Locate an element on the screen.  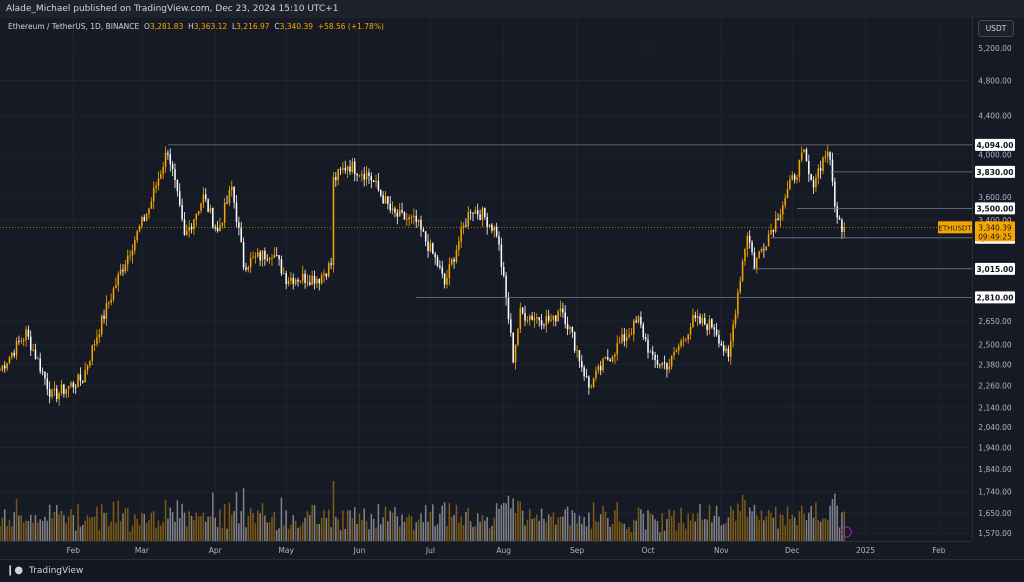
y-tick-label: 2,260.00 is located at coordinates (995, 386).